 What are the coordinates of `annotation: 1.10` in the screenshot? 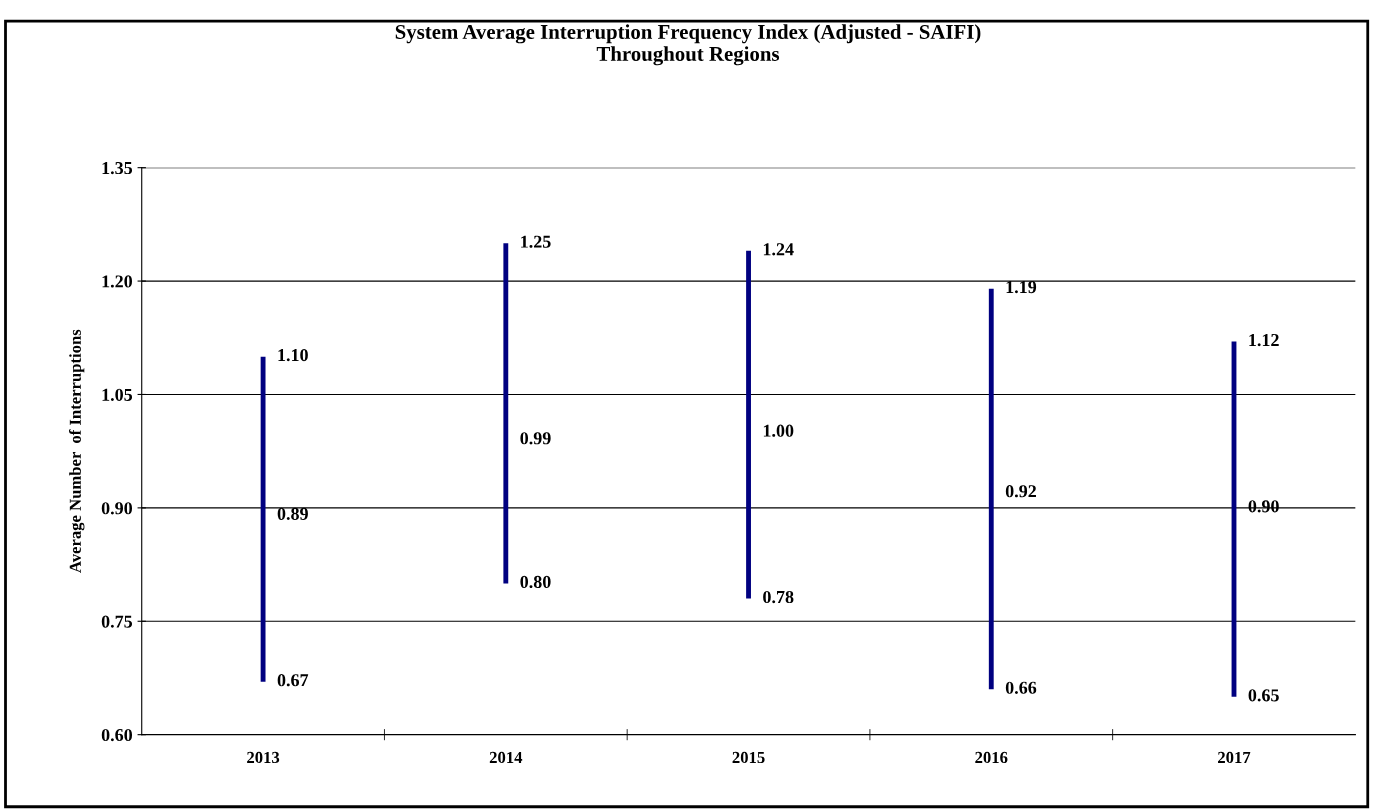 It's located at (293, 355).